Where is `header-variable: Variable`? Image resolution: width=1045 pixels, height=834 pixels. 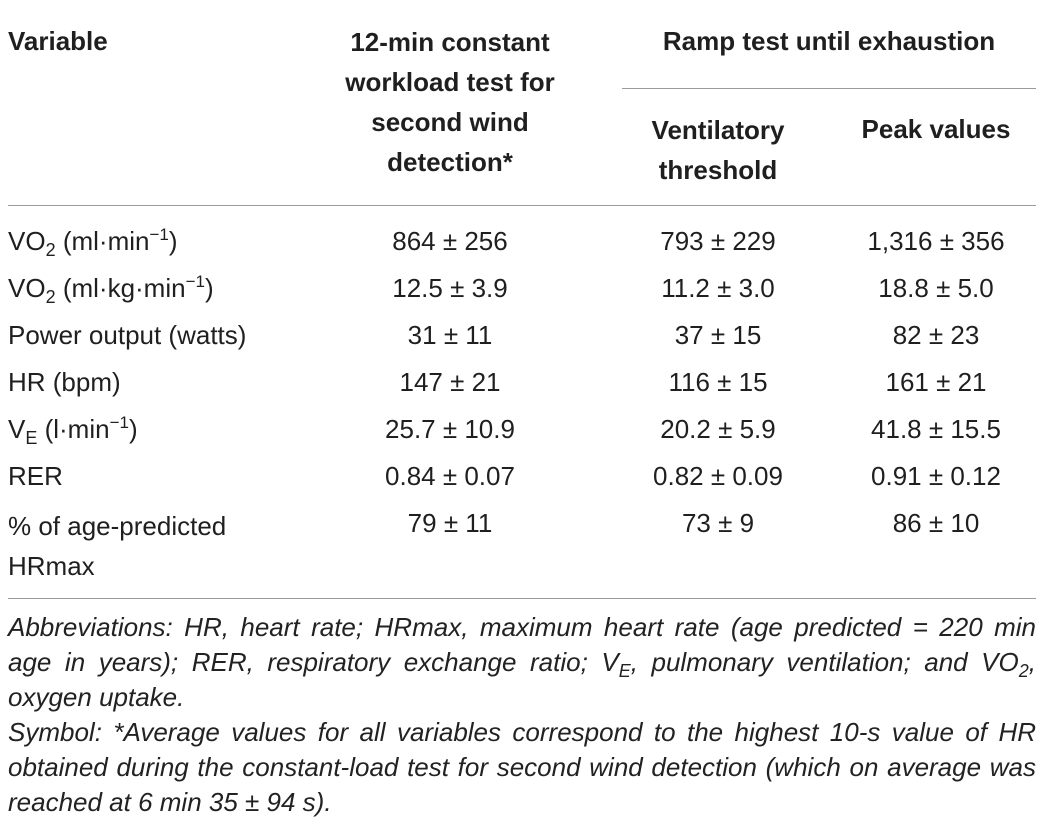 header-variable: Variable is located at coordinates (58, 41).